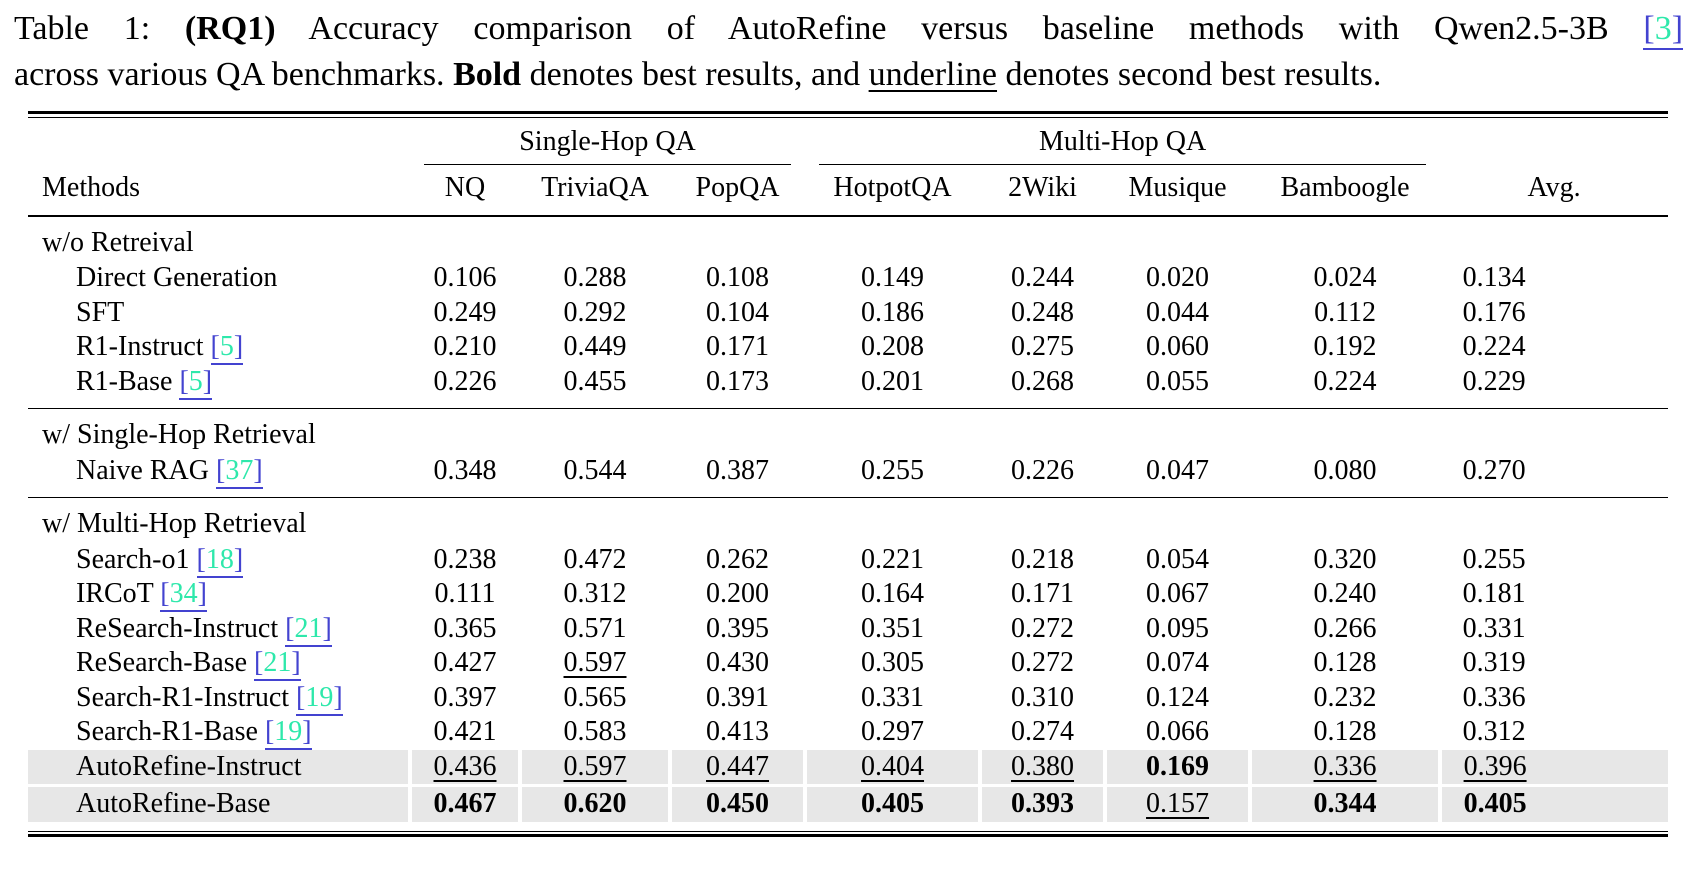 This screenshot has height=894, width=1697. I want to click on caption-rq-tag: (RQ1), so click(230, 28).